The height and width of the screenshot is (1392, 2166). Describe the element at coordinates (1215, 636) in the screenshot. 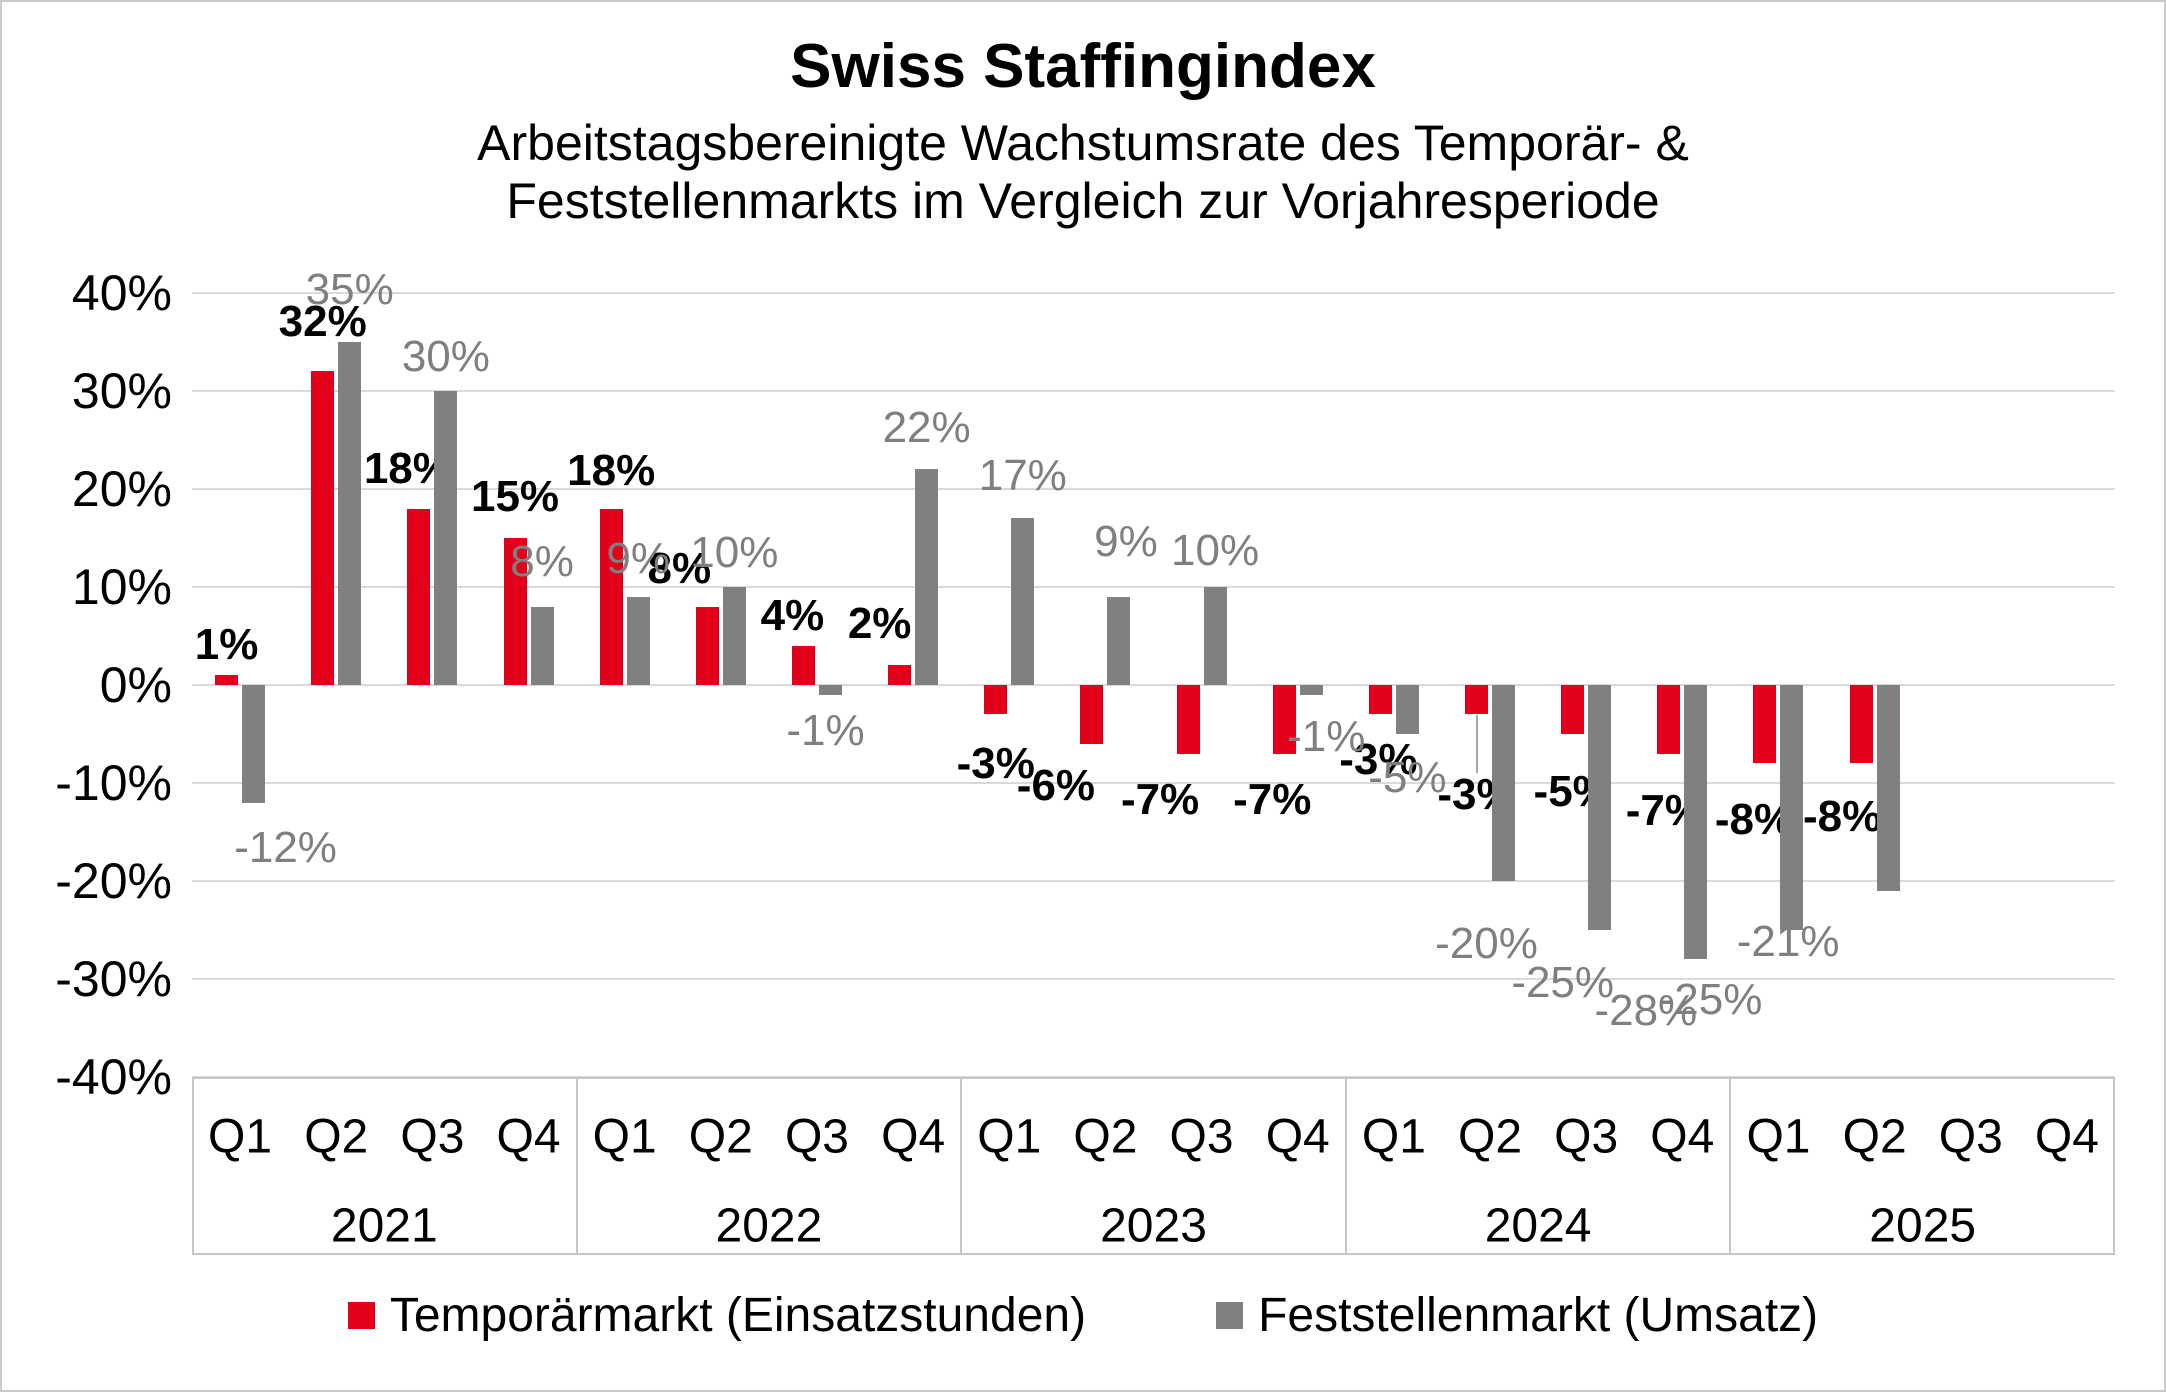

I see `bar-feststellenmarkt-2023-Q3` at that location.